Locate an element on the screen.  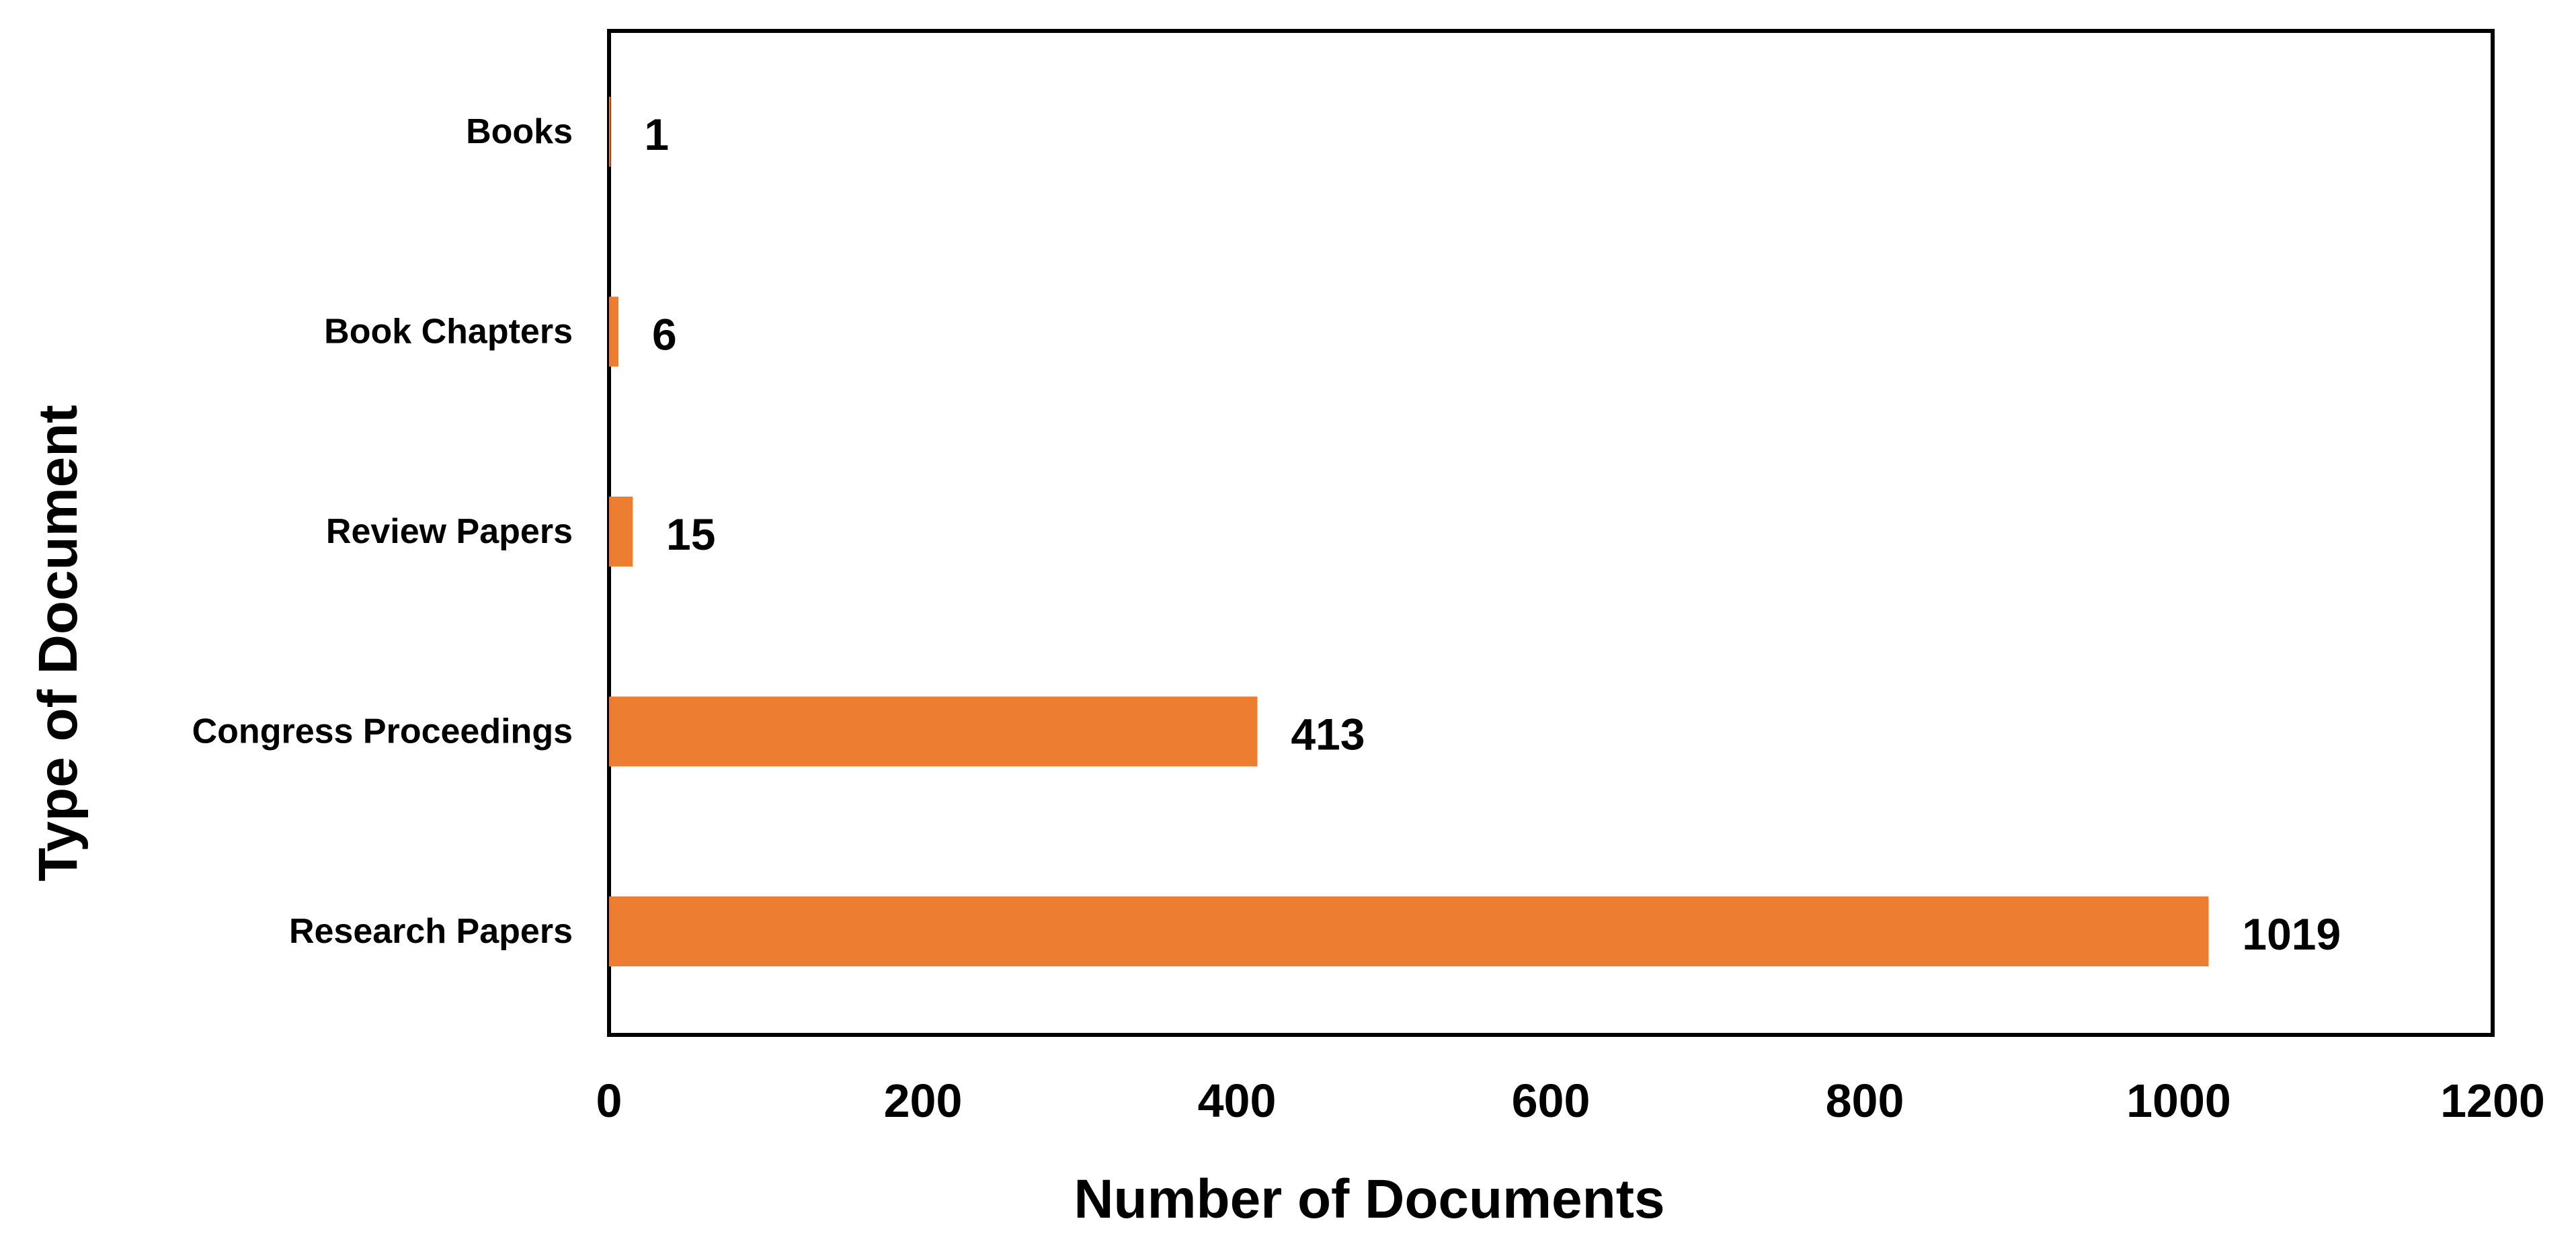
y-axis-title: Type of Document is located at coordinates (58, 643).